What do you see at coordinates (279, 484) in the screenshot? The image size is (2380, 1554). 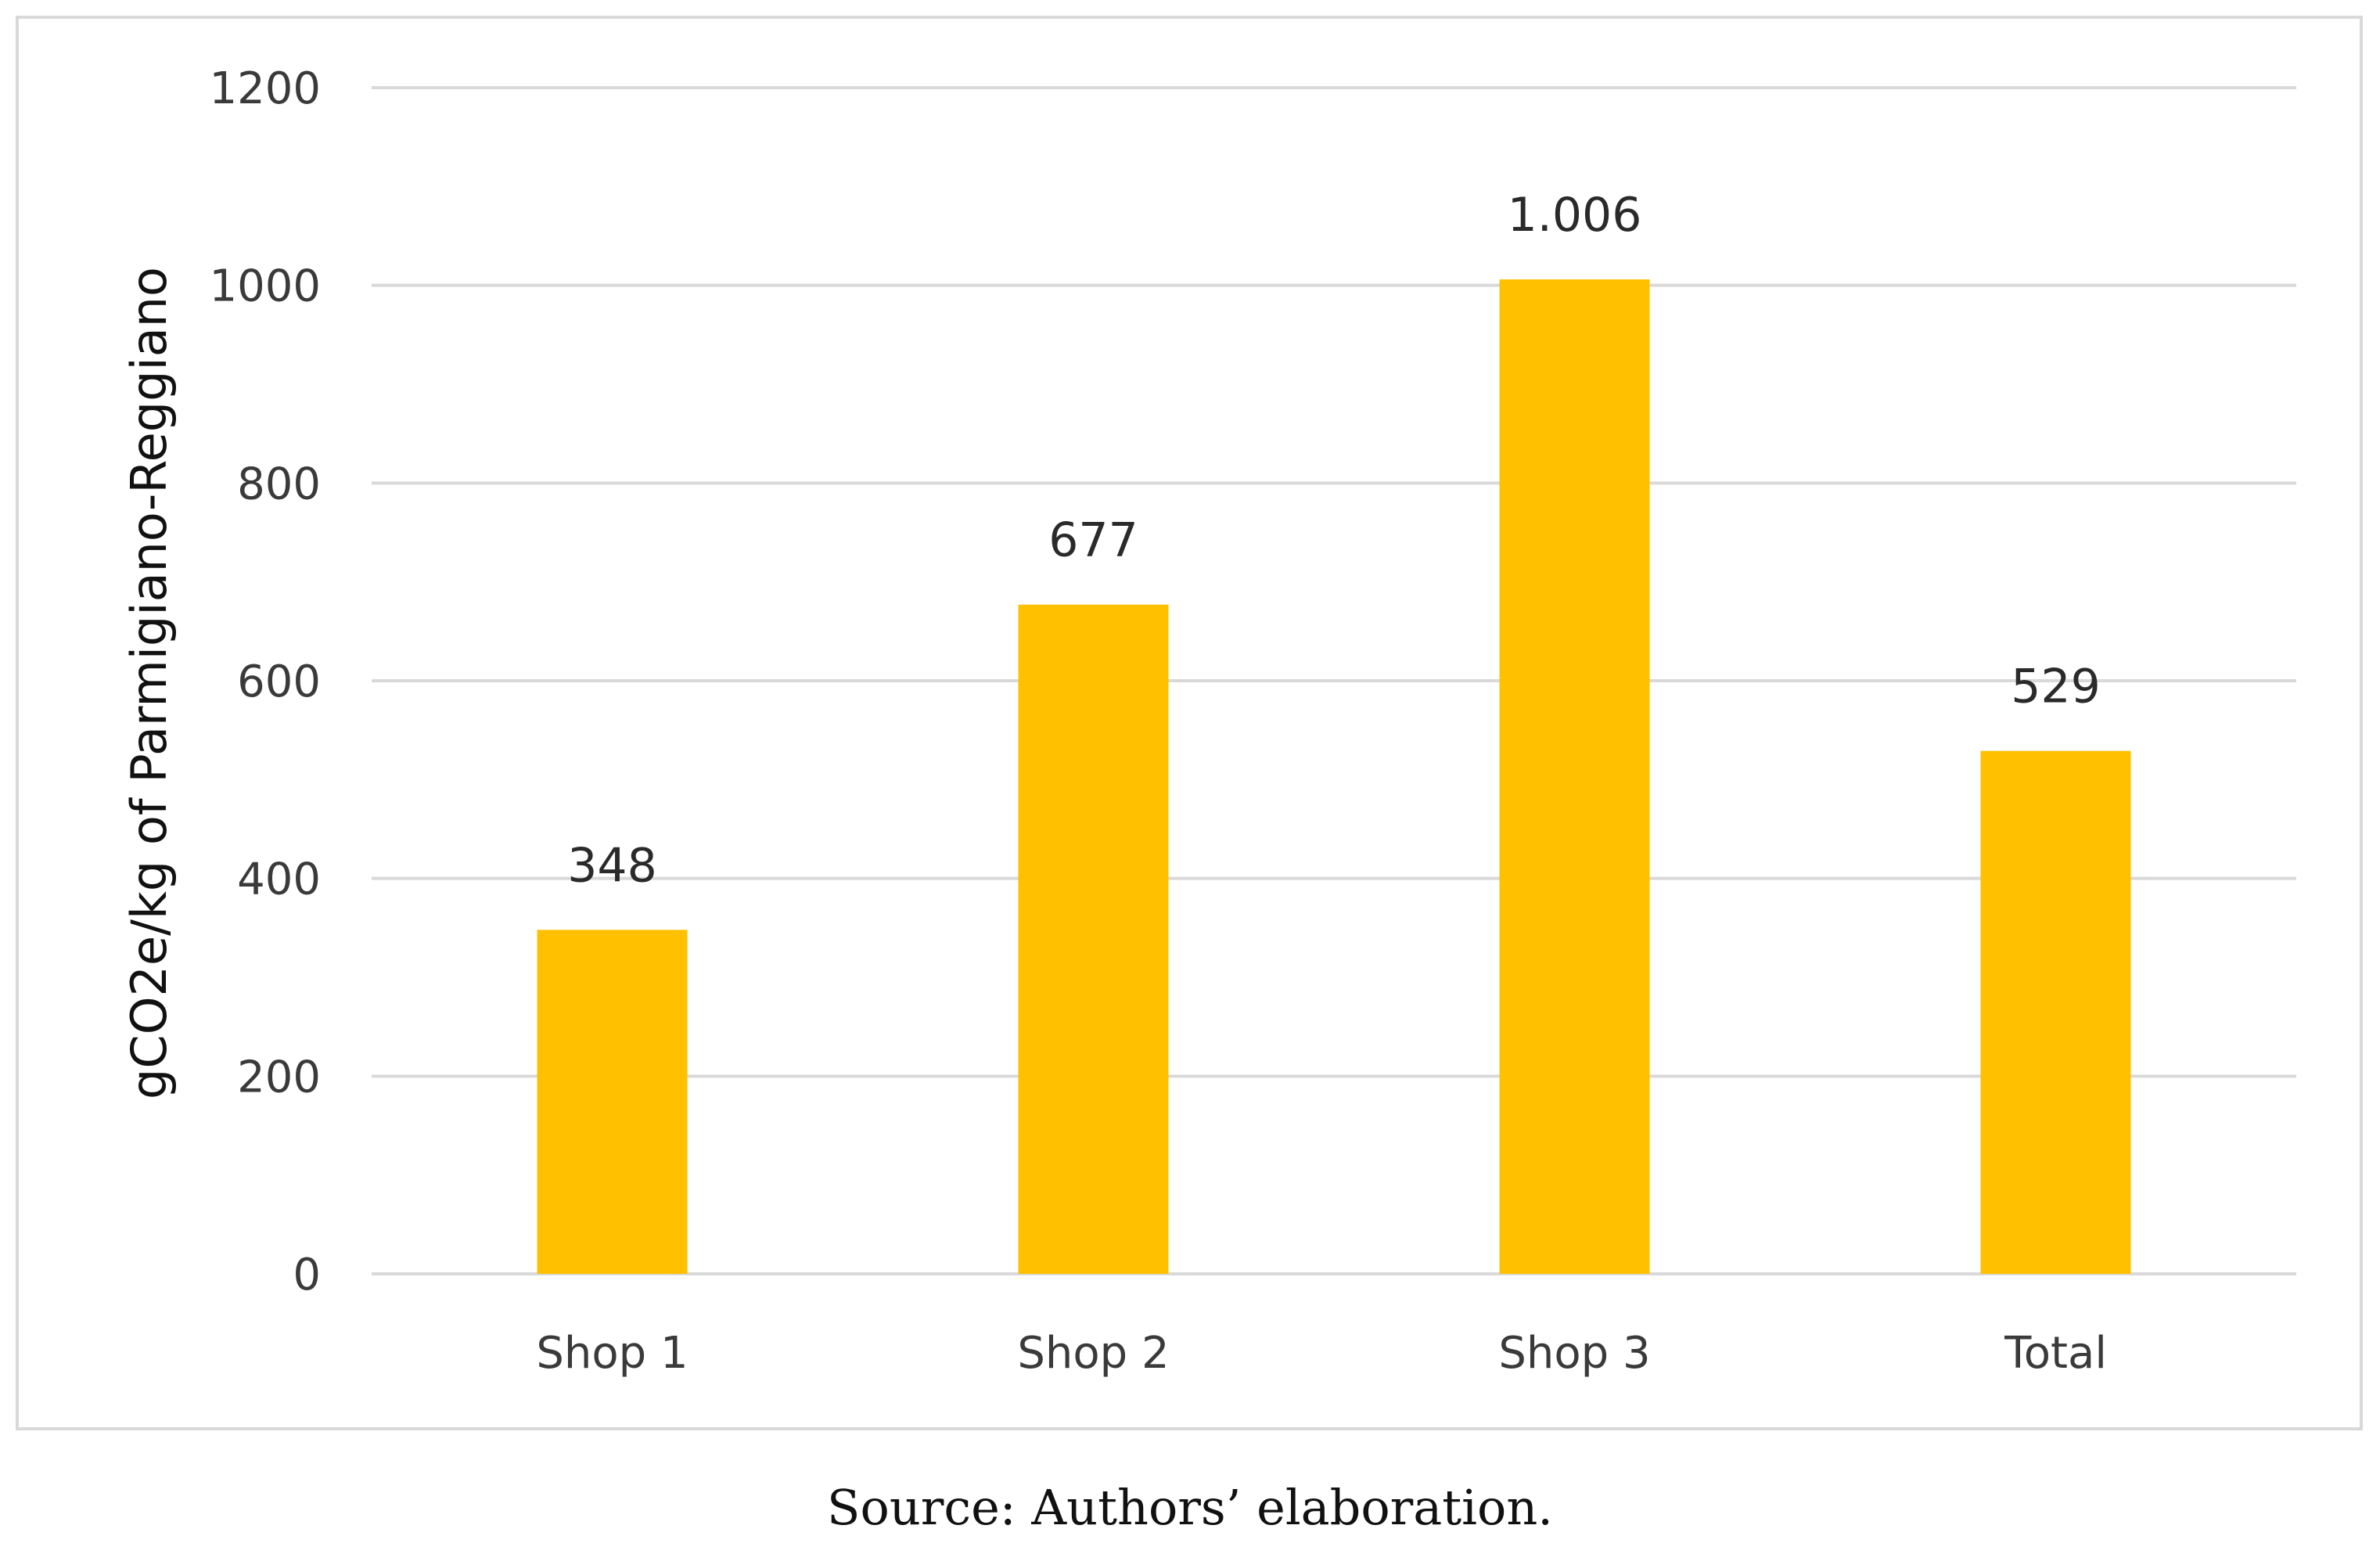 I see `y-tick-label: 800` at bounding box center [279, 484].